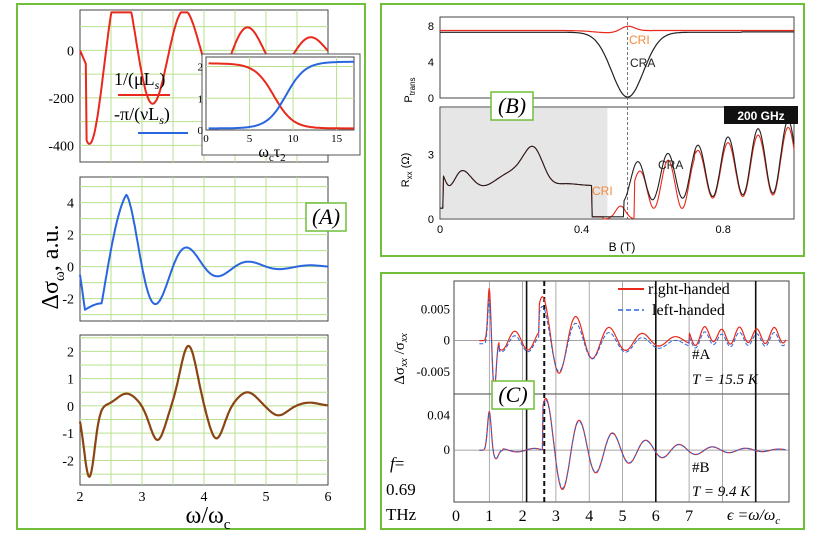 The width and height of the screenshot is (822, 533). I want to click on a-bottom-xtick: 2, so click(80, 497).